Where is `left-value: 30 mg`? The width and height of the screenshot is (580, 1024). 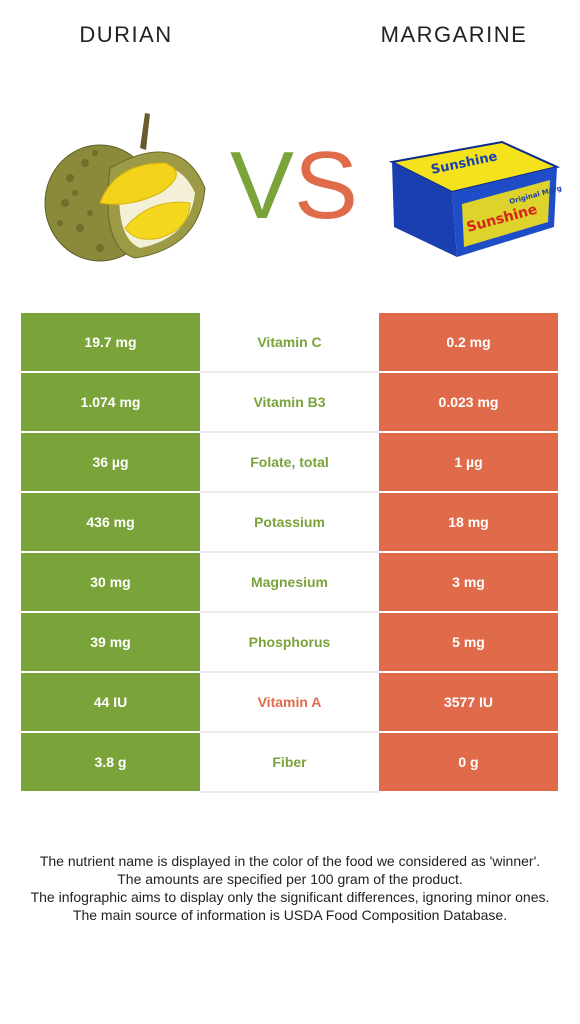 left-value: 30 mg is located at coordinates (110, 583).